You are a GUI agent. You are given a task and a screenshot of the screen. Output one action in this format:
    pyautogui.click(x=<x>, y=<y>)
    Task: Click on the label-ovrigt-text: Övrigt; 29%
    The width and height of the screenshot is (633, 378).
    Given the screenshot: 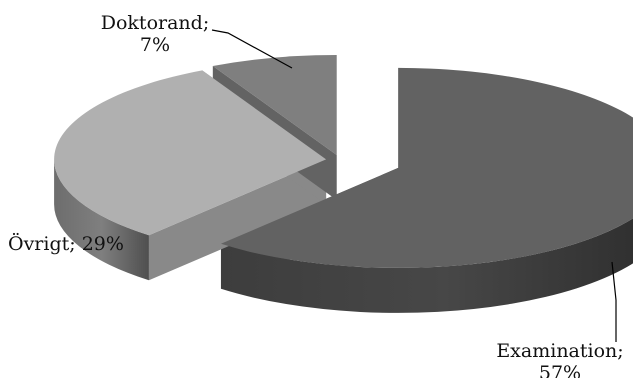 What is the action you would take?
    pyautogui.click(x=66, y=244)
    